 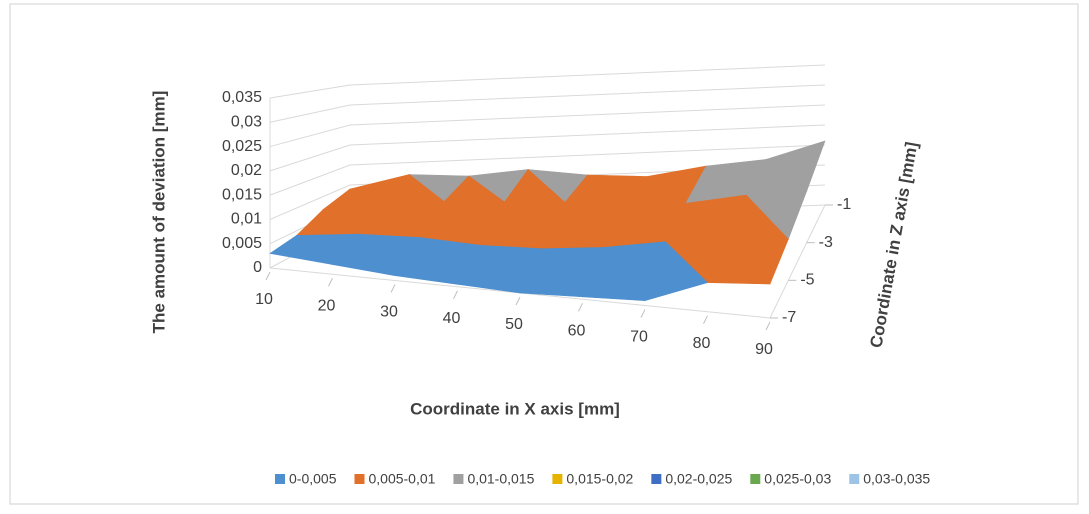 What do you see at coordinates (514, 324) in the screenshot?
I see `x-tick-label: 50` at bounding box center [514, 324].